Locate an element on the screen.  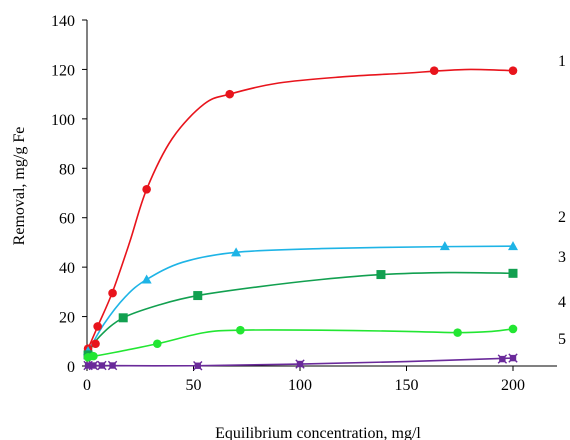
x-tick-label: 100 is located at coordinates (300, 385).